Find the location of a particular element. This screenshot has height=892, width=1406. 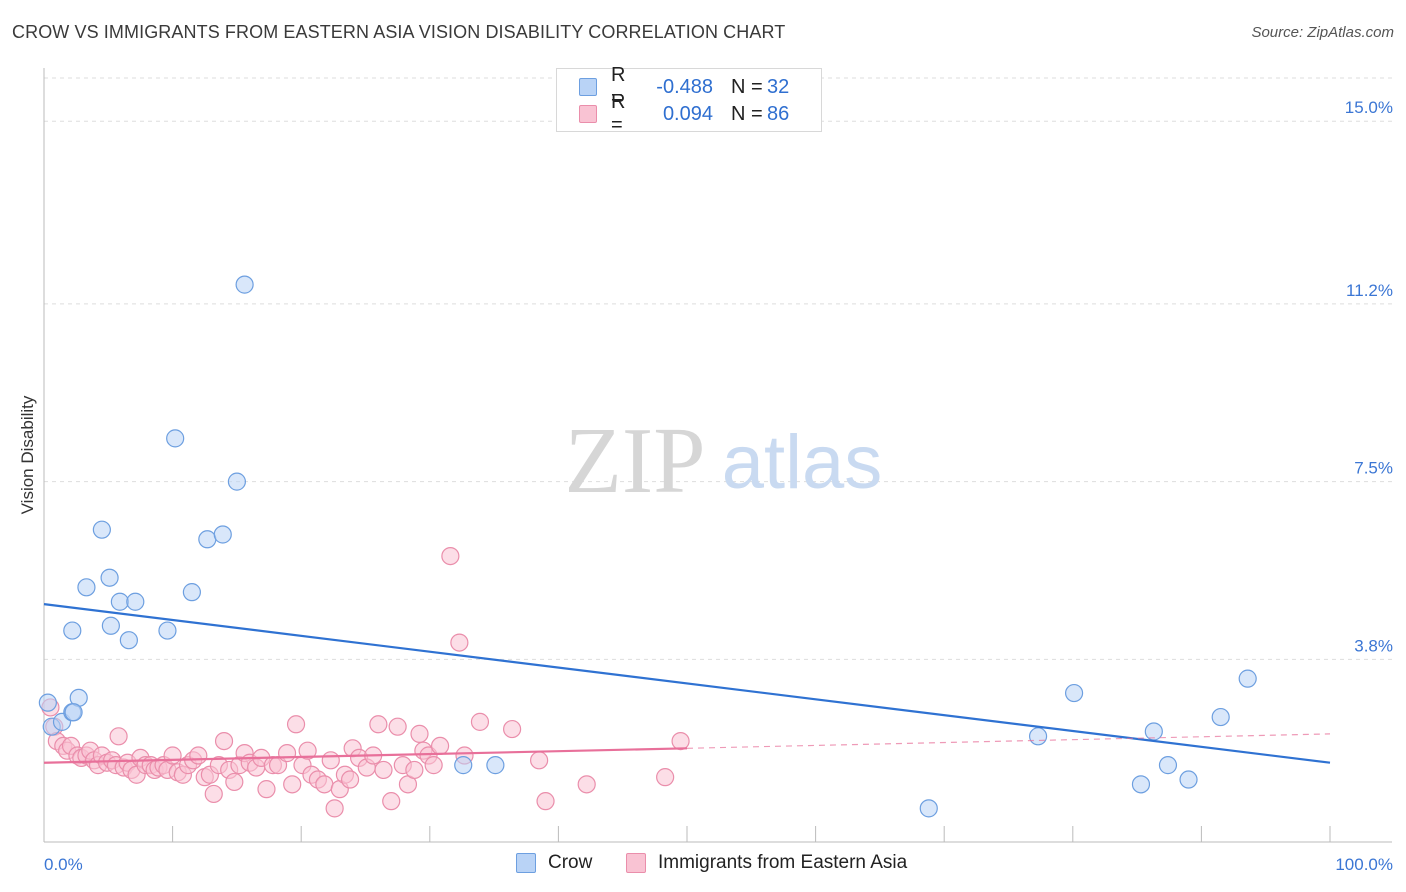

legend-label-immigrants: Immigrants from Eastern Asia is located at coordinates (783, 862).